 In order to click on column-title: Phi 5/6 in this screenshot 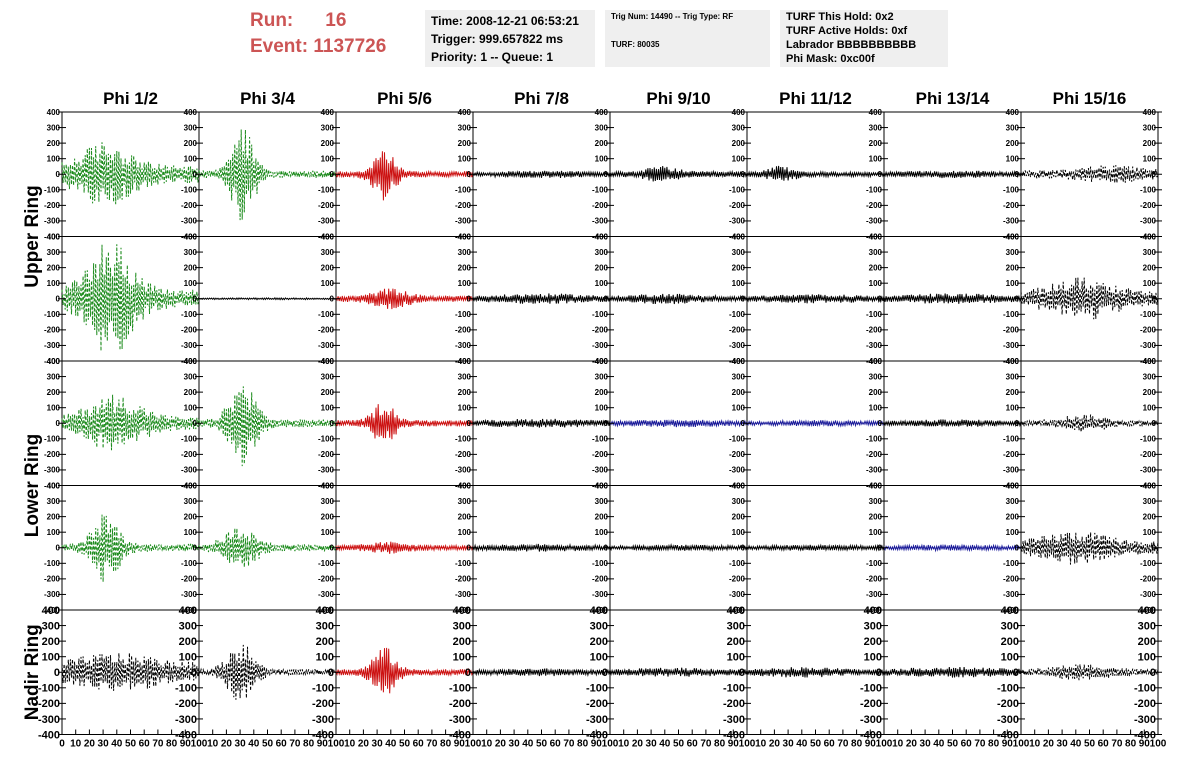, I will do `click(404, 98)`.